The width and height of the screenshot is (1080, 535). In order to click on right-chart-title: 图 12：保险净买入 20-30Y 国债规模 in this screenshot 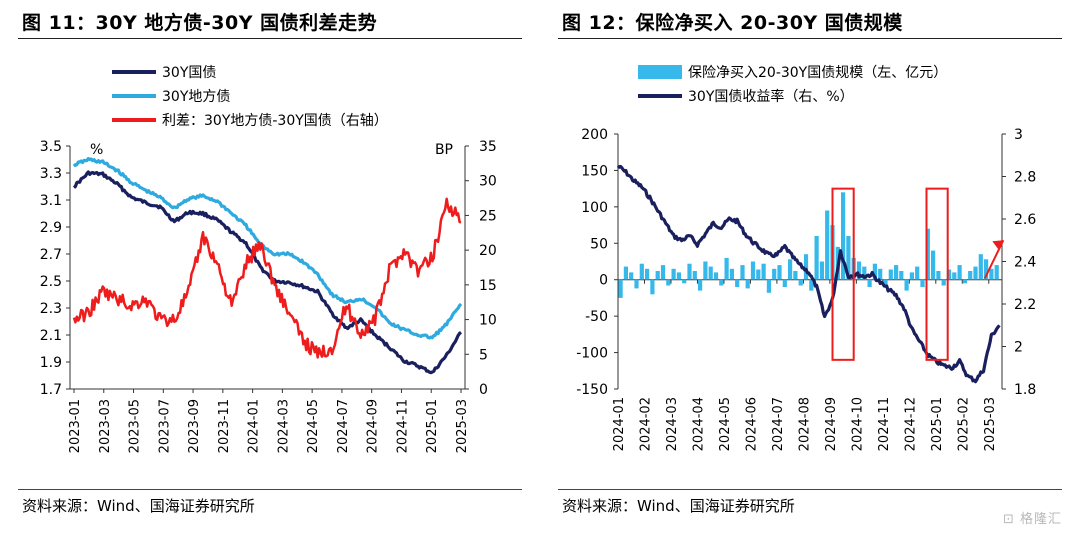, I will do `click(732, 23)`.